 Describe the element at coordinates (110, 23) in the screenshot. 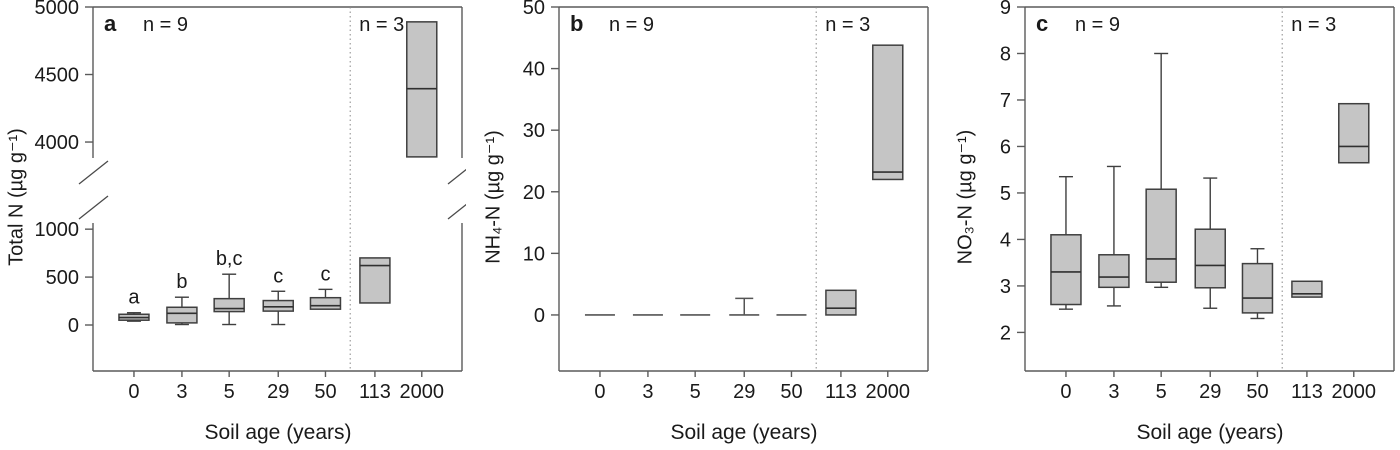

I see `panel-letter: a` at that location.